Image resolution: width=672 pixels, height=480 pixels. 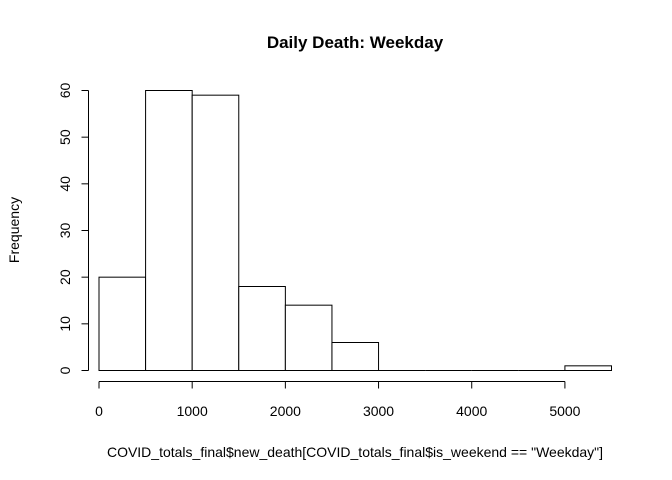 I want to click on x-tick-label-0: 0, so click(x=99, y=411).